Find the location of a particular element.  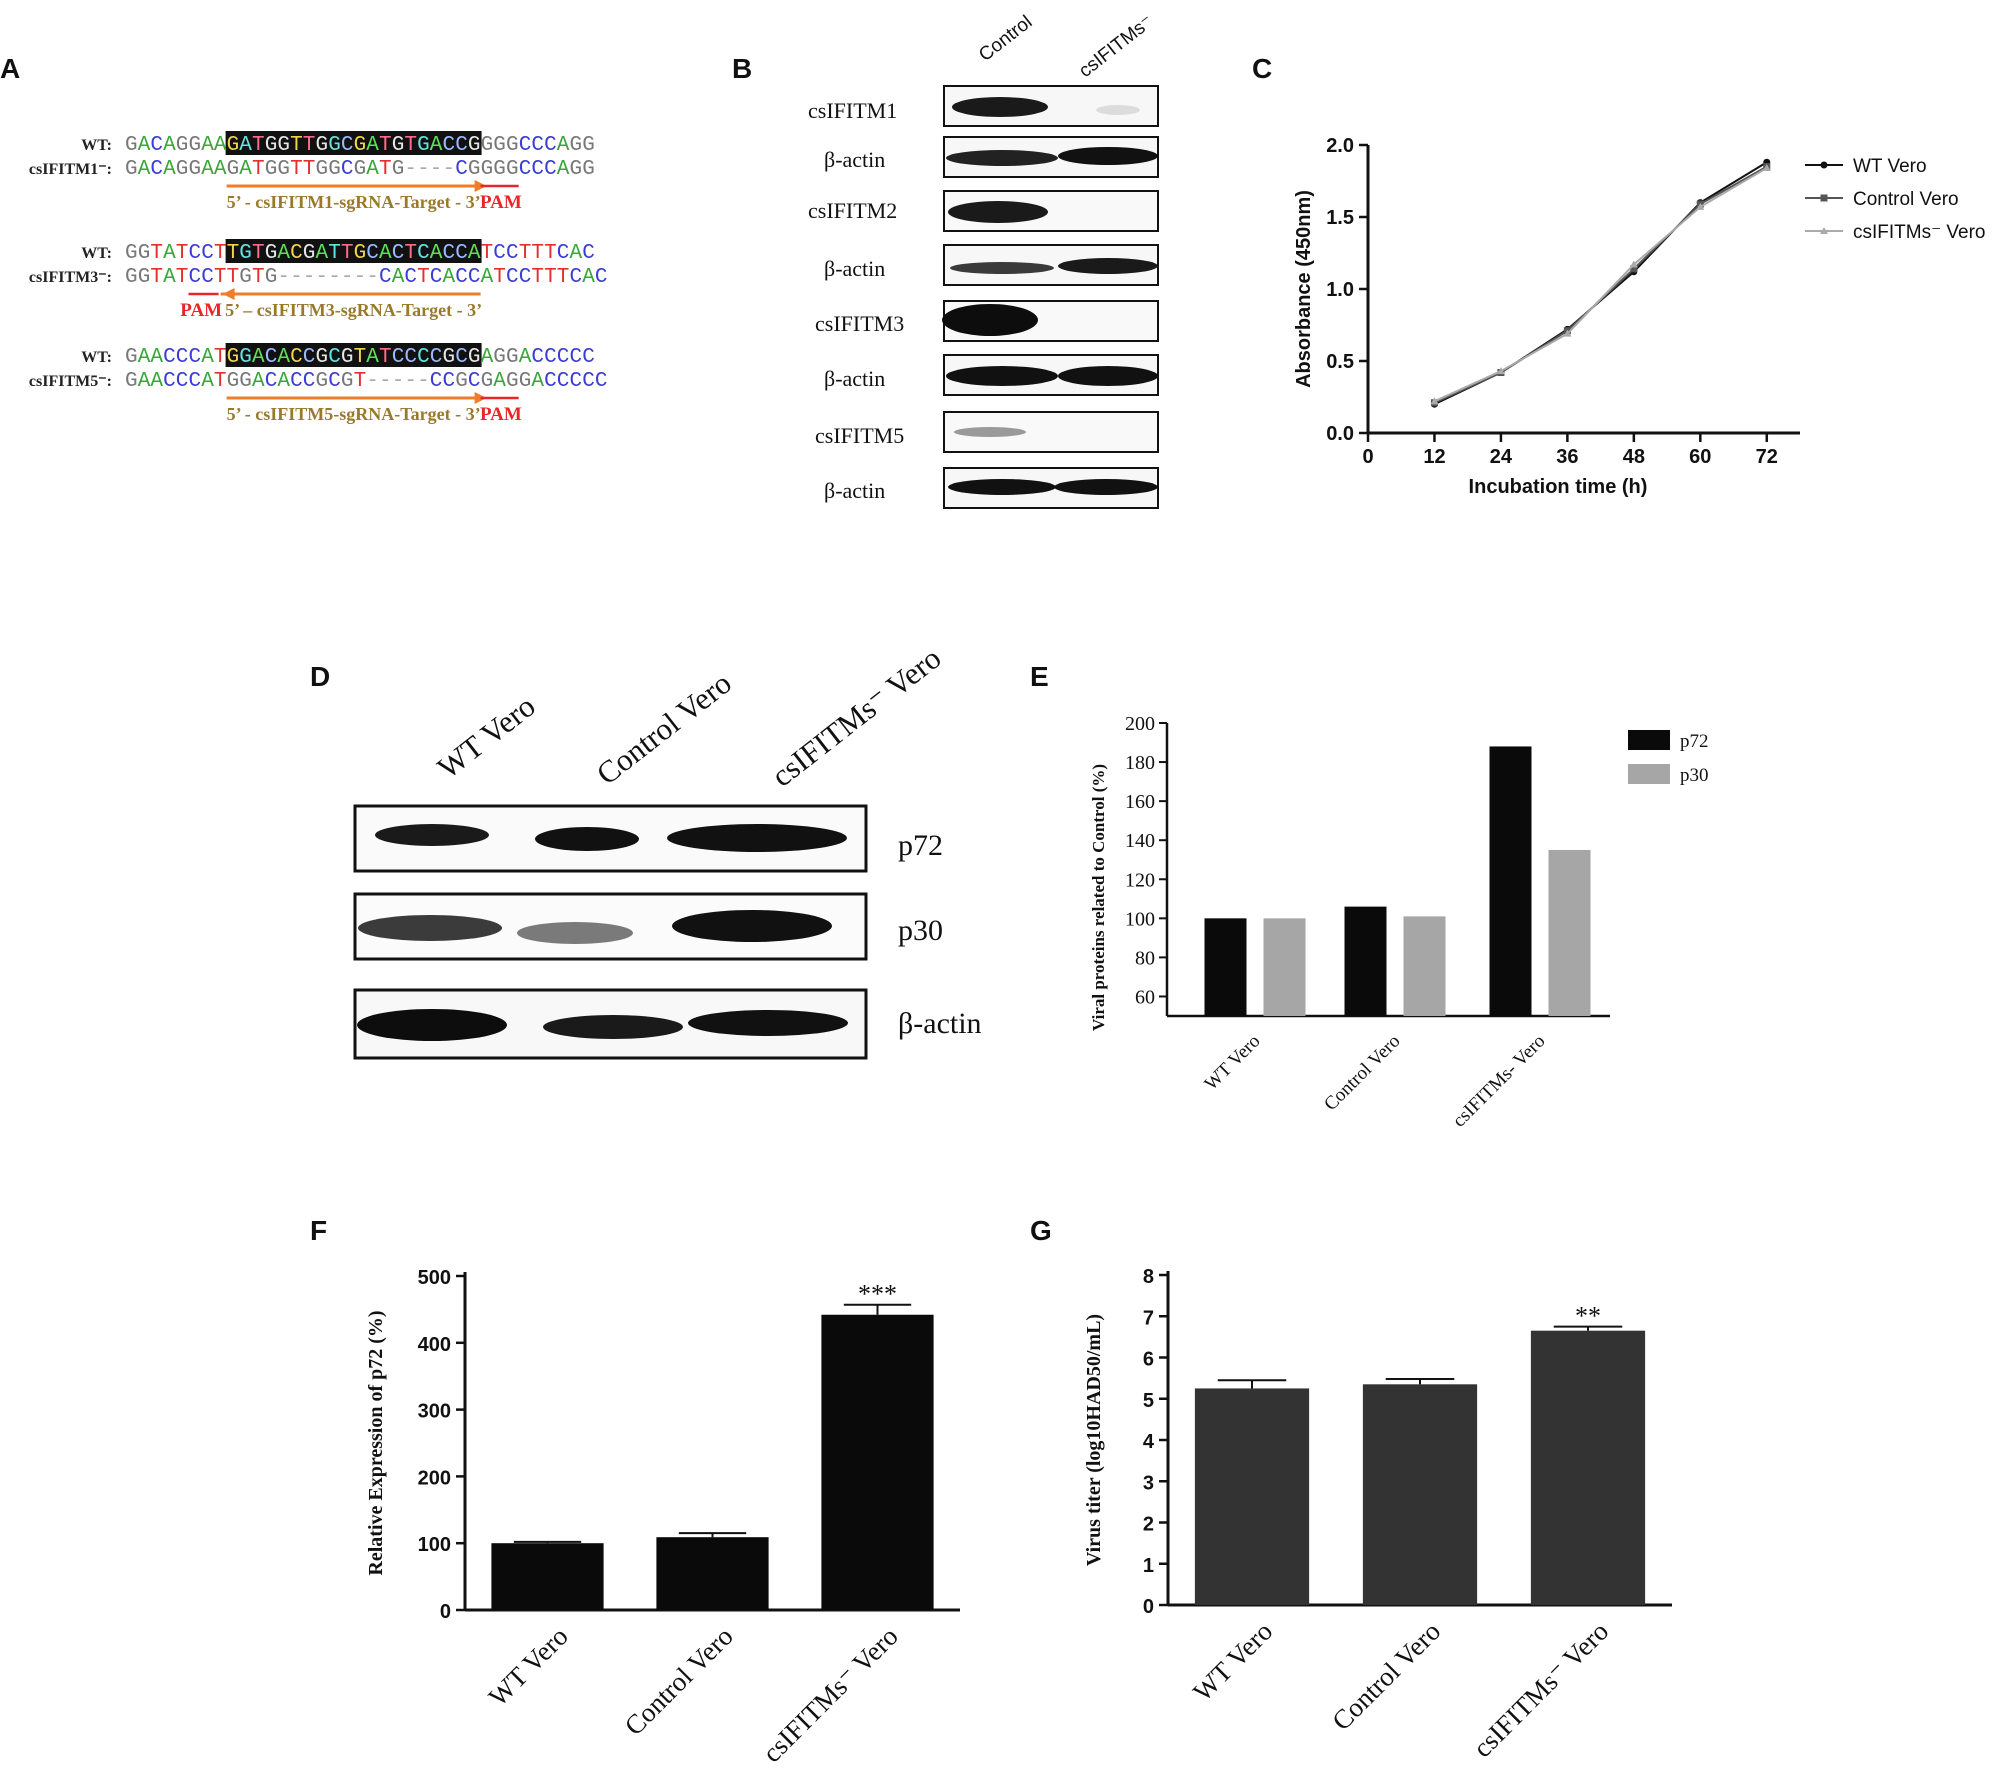

blot-b-row-label-4: β-actin is located at coordinates (854, 268).